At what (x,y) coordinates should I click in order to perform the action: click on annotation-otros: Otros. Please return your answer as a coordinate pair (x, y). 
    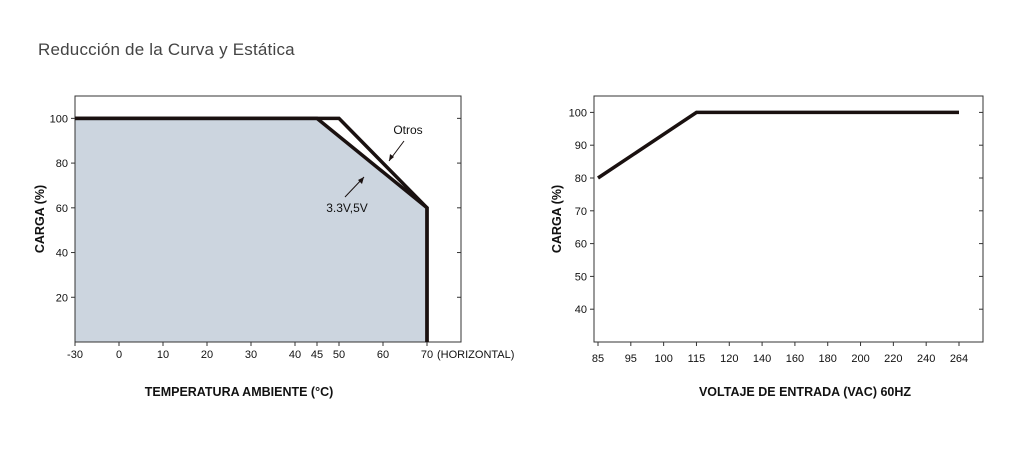
    Looking at the image, I should click on (407, 130).